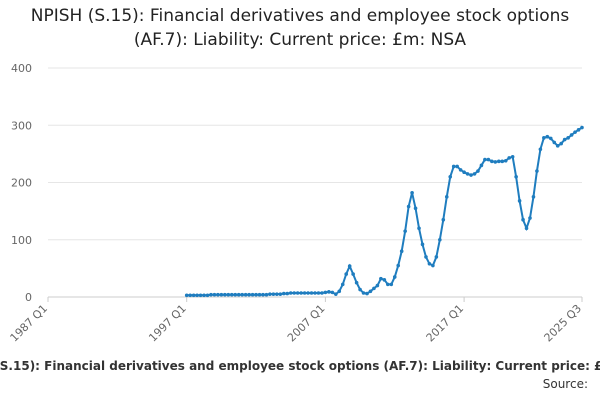  What do you see at coordinates (28, 297) in the screenshot?
I see `y-tick-label: 0` at bounding box center [28, 297].